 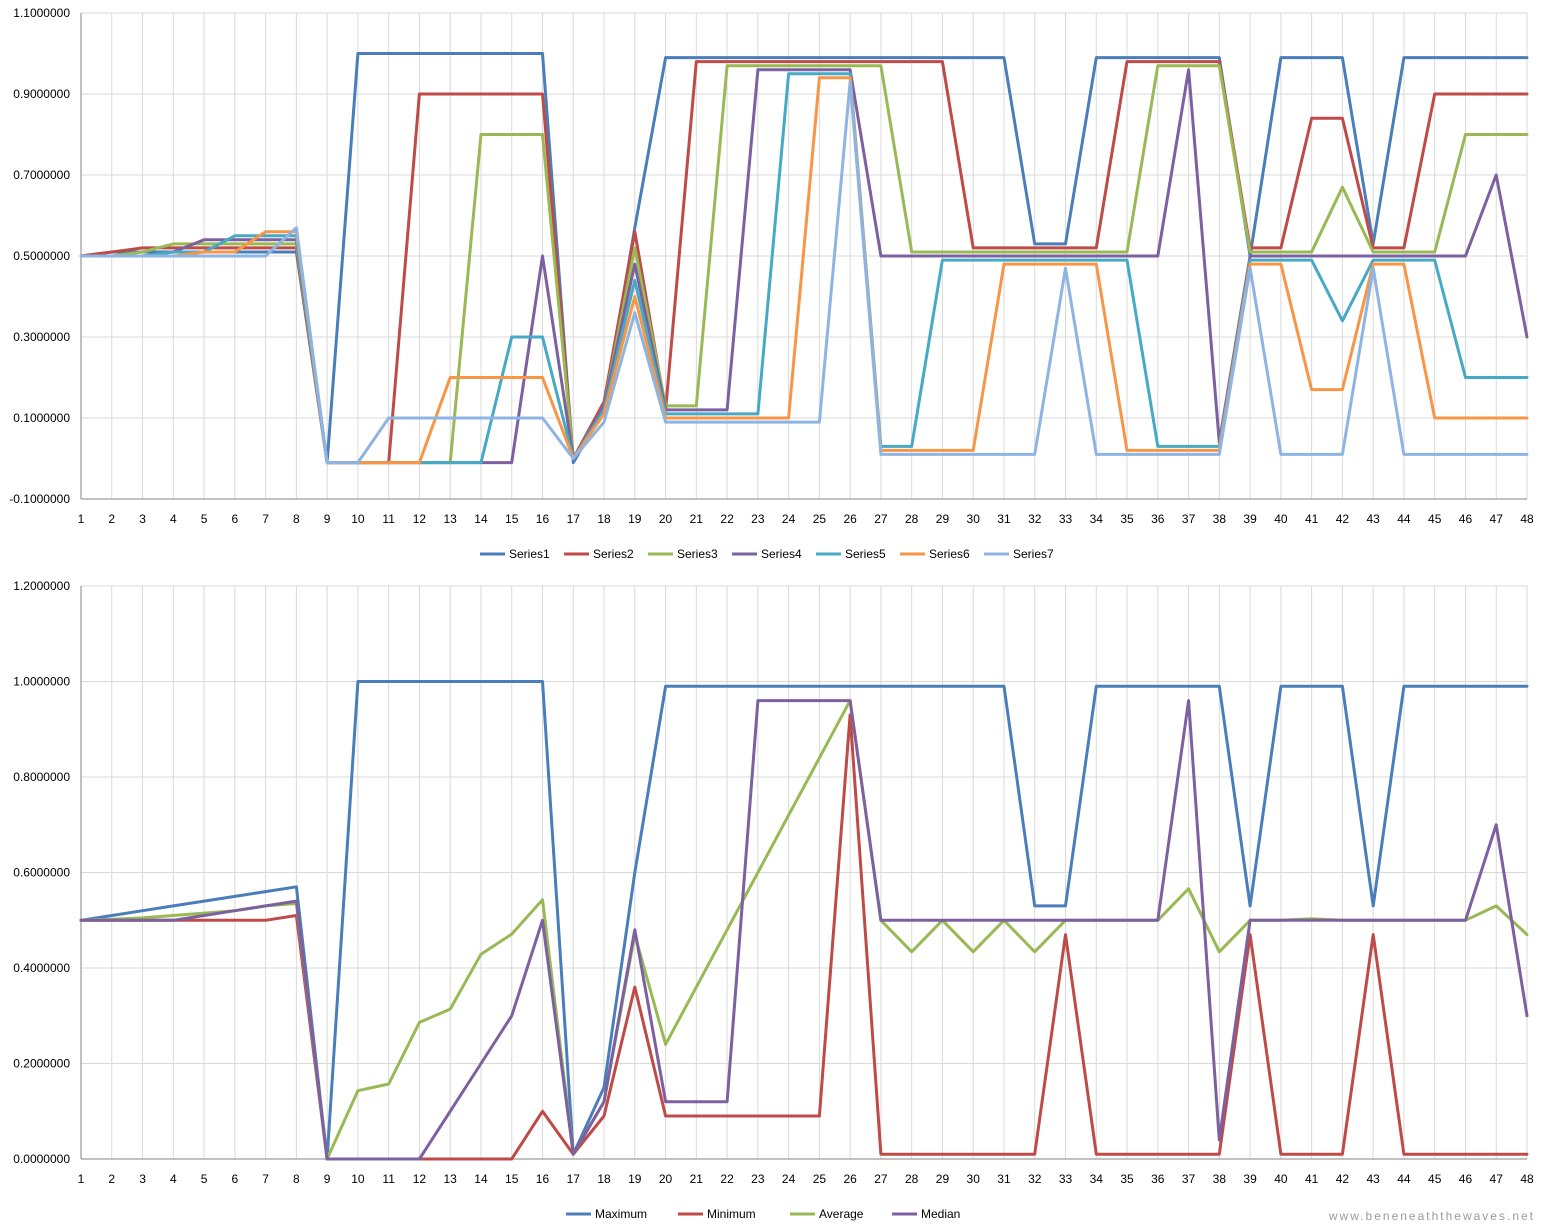 What do you see at coordinates (41, 256) in the screenshot?
I see `y-tick-label: 0.5000000` at bounding box center [41, 256].